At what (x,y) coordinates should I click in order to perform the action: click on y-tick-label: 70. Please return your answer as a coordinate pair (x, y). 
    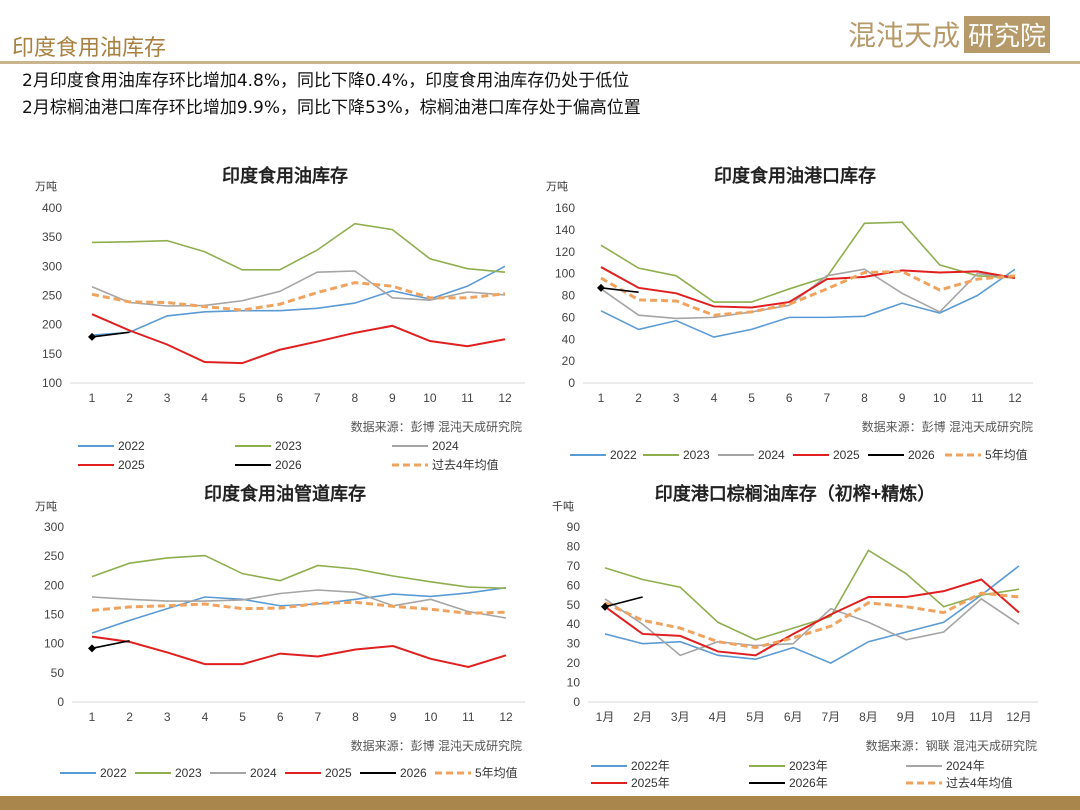
    Looking at the image, I should click on (574, 566).